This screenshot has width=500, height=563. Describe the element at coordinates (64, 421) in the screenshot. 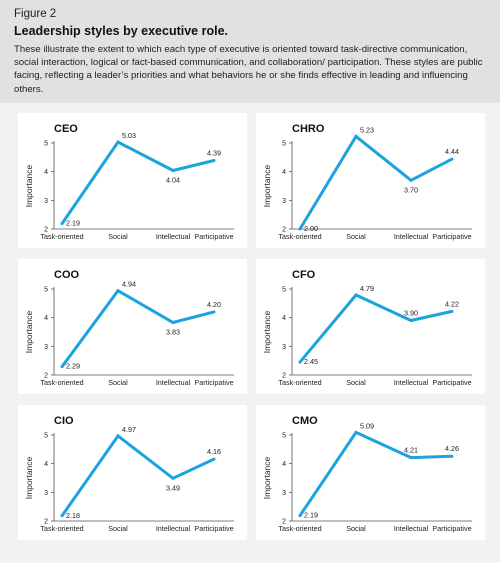

I see `chart-title: CIO` at that location.